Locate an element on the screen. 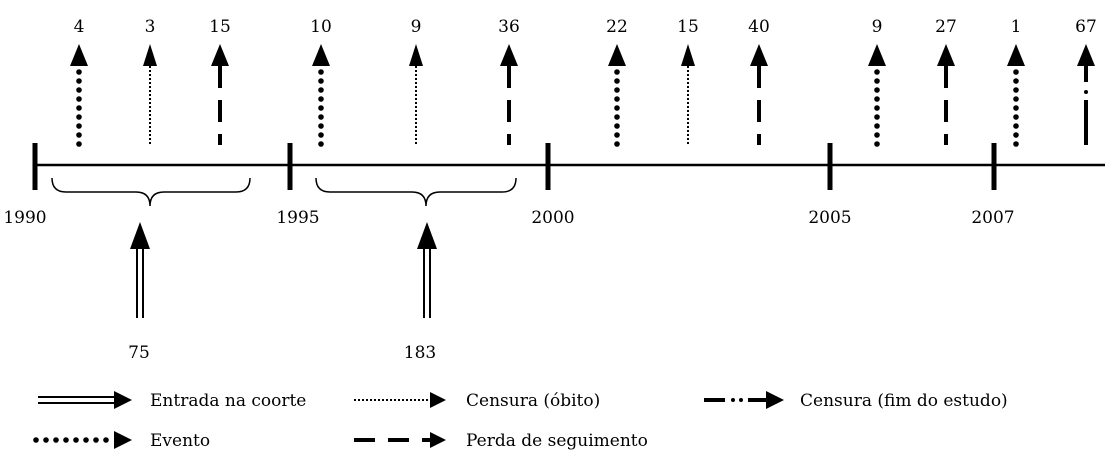 This screenshot has width=1105, height=456. year-label-1995: 1995 is located at coordinates (297, 218).